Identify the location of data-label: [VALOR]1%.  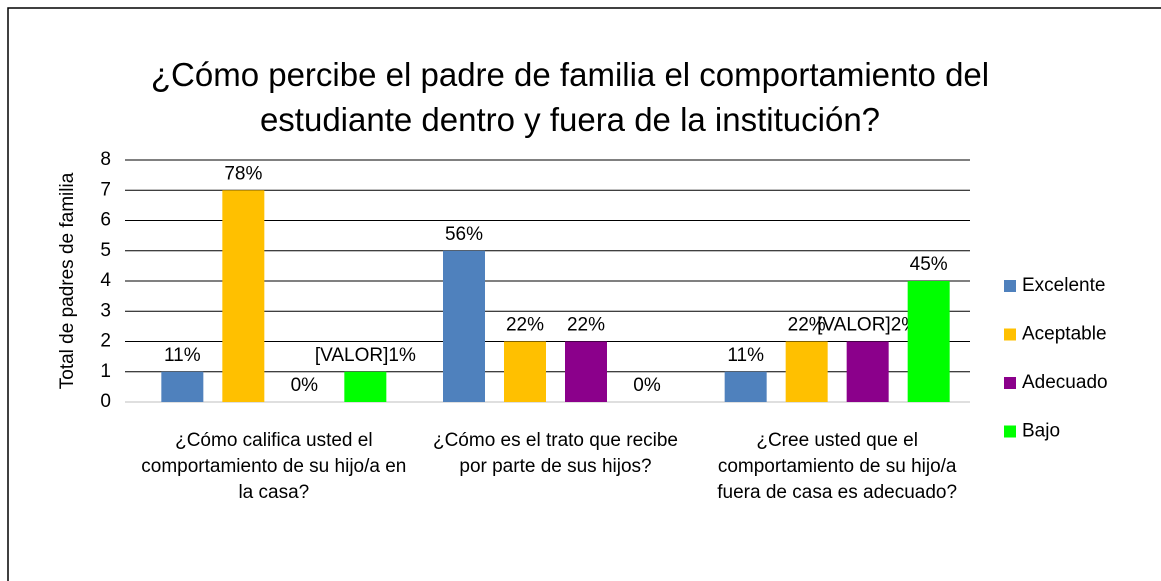
(365, 355).